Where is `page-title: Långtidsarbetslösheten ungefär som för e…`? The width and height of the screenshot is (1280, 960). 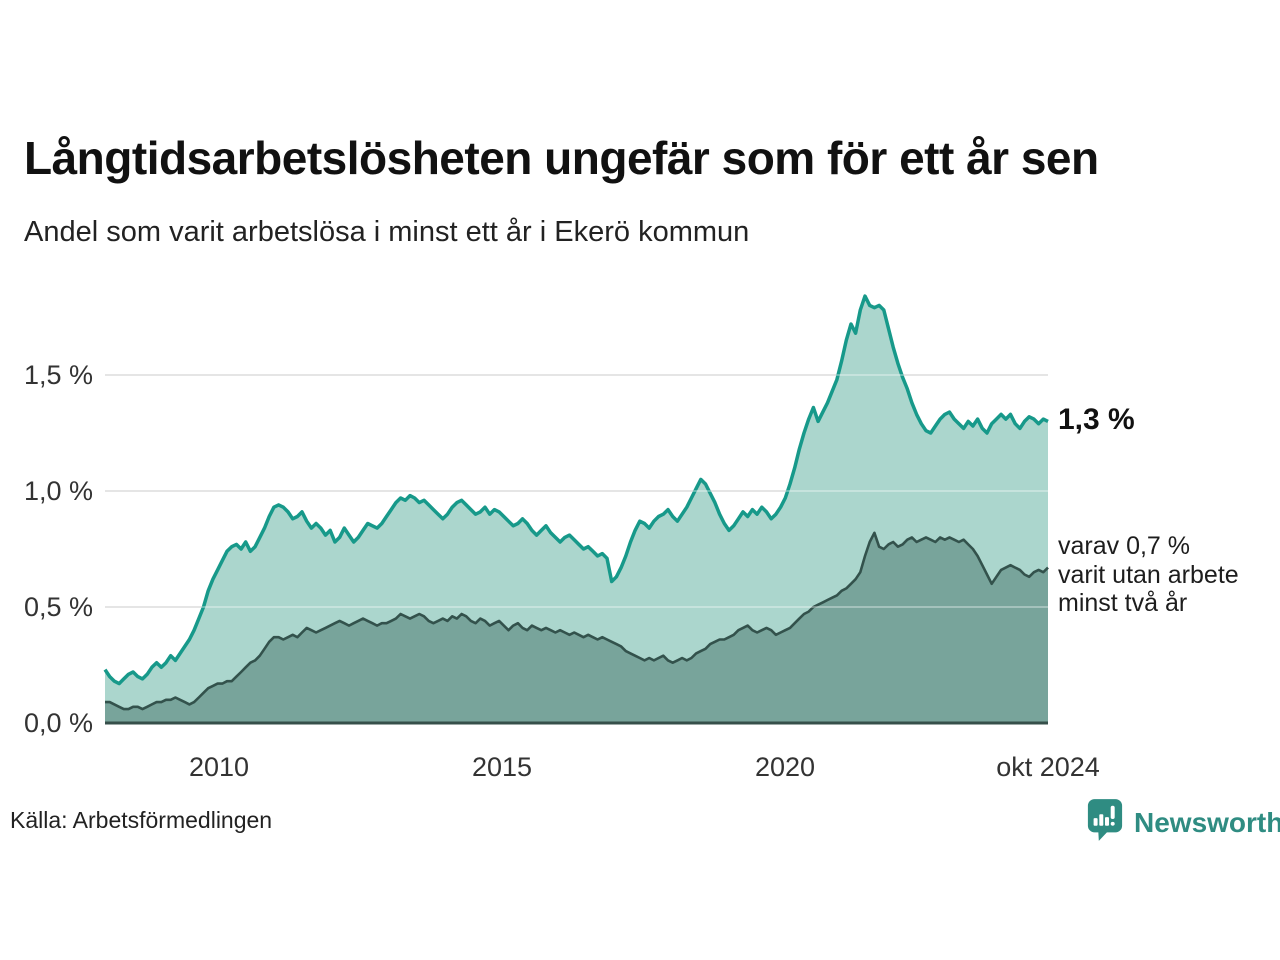 page-title: Långtidsarbetslösheten ungefär som för e… is located at coordinates (561, 158).